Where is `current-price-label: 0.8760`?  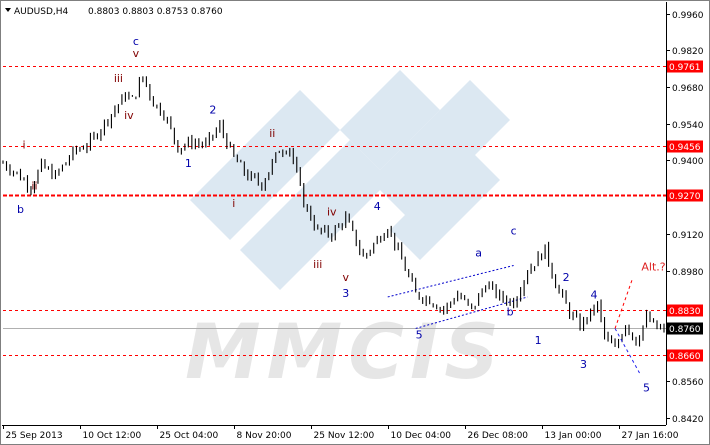 current-price-label: 0.8760 is located at coordinates (685, 330).